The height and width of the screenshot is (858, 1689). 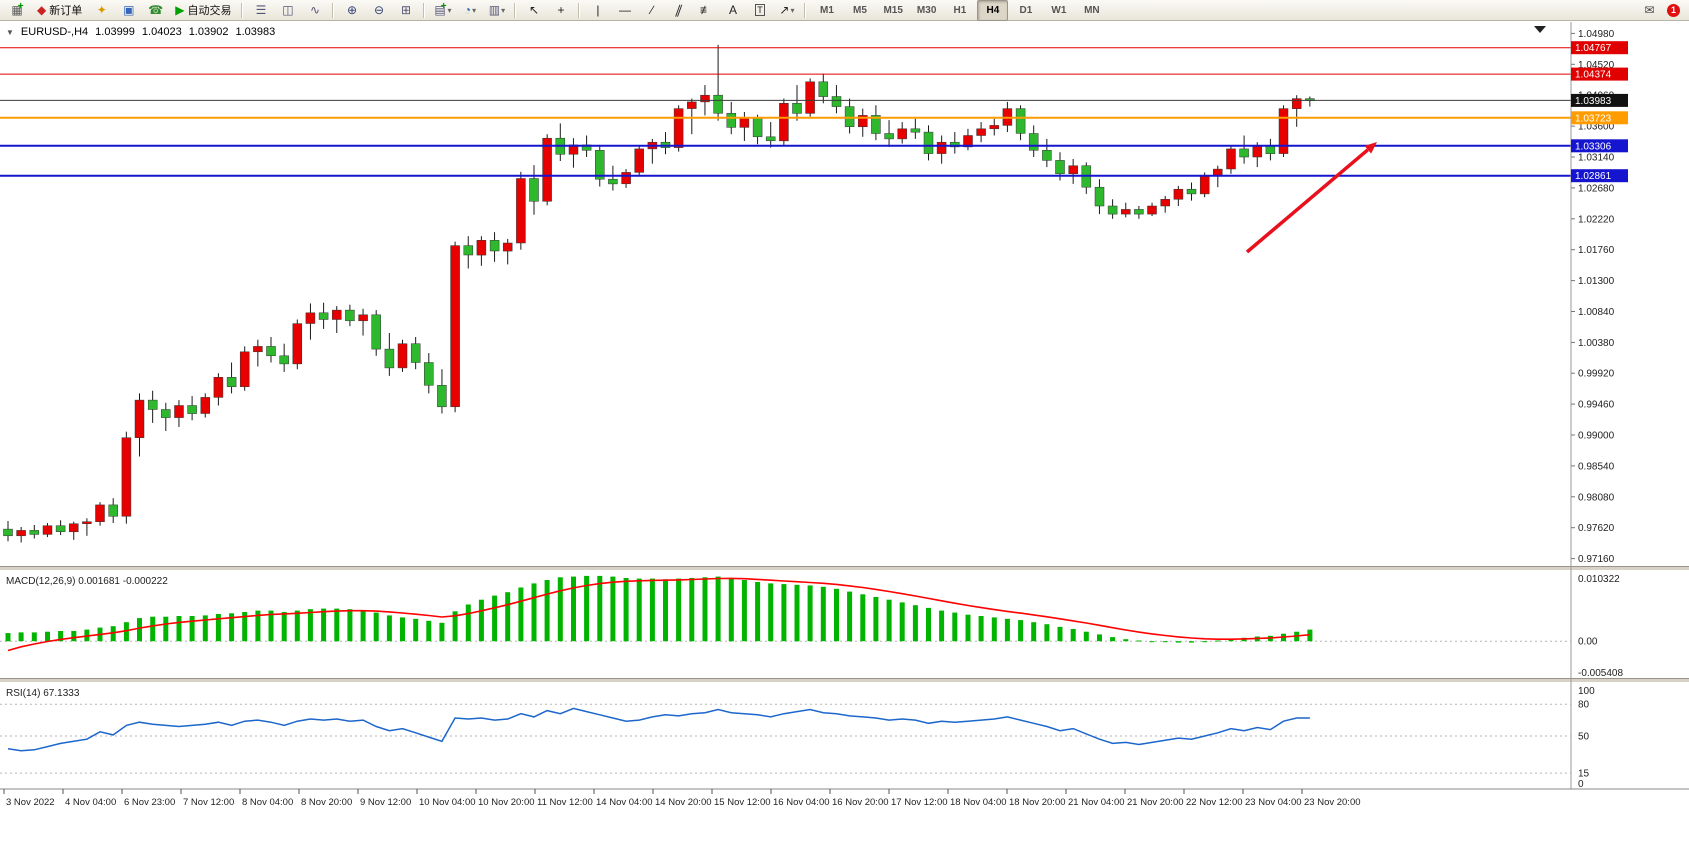 I want to click on trend-arrow, so click(x=1307, y=201).